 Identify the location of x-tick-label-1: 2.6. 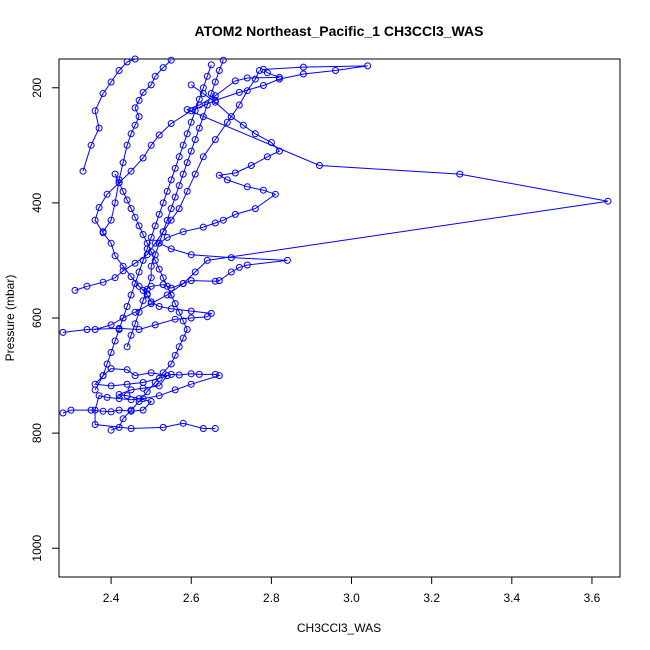
(191, 598).